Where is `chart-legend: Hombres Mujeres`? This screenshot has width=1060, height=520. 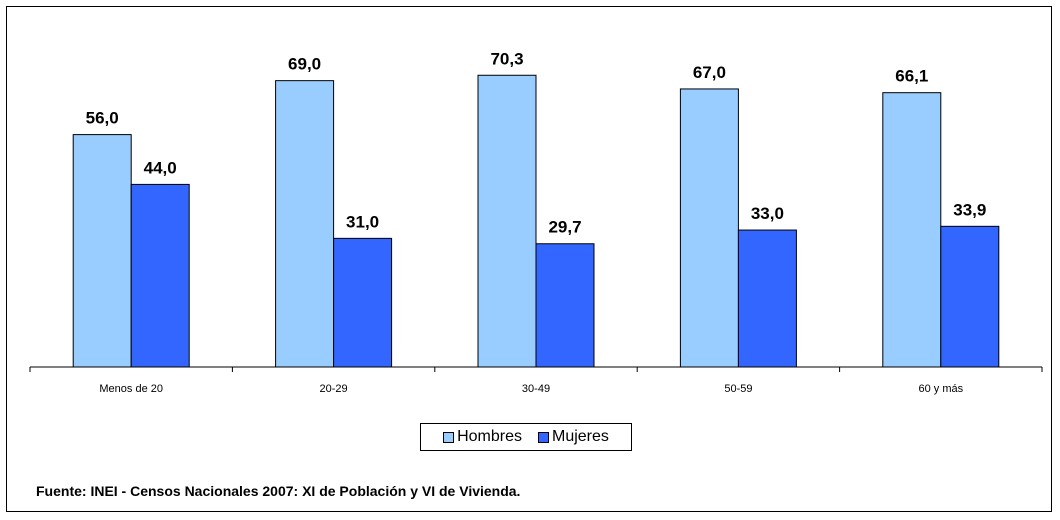 chart-legend: Hombres Mujeres is located at coordinates (526, 437).